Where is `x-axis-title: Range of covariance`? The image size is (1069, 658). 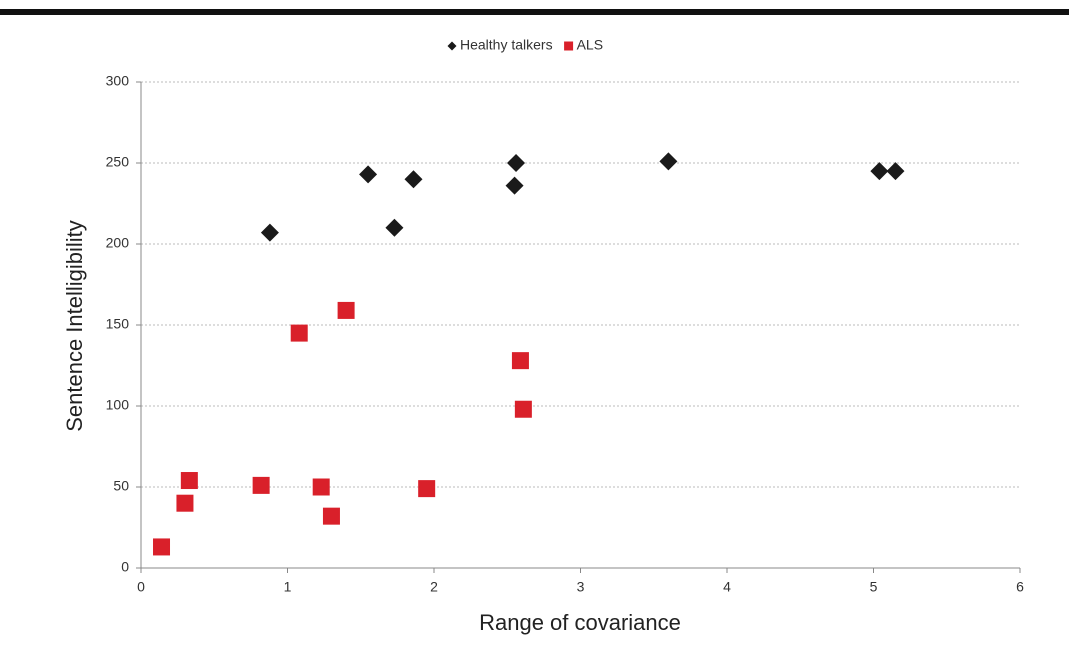 x-axis-title: Range of covariance is located at coordinates (580, 622).